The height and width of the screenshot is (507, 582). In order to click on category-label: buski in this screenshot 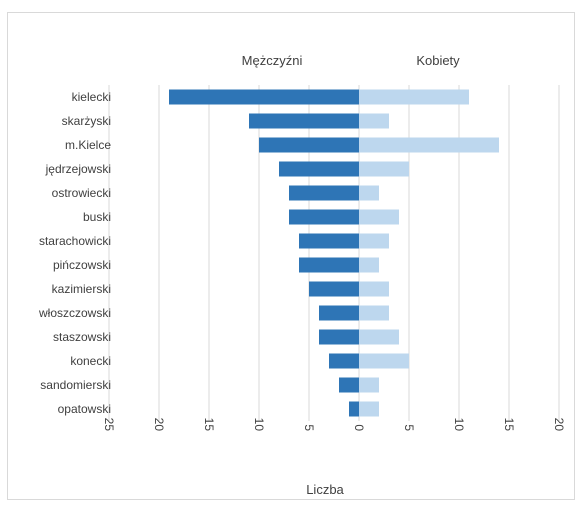, I will do `click(97, 217)`.